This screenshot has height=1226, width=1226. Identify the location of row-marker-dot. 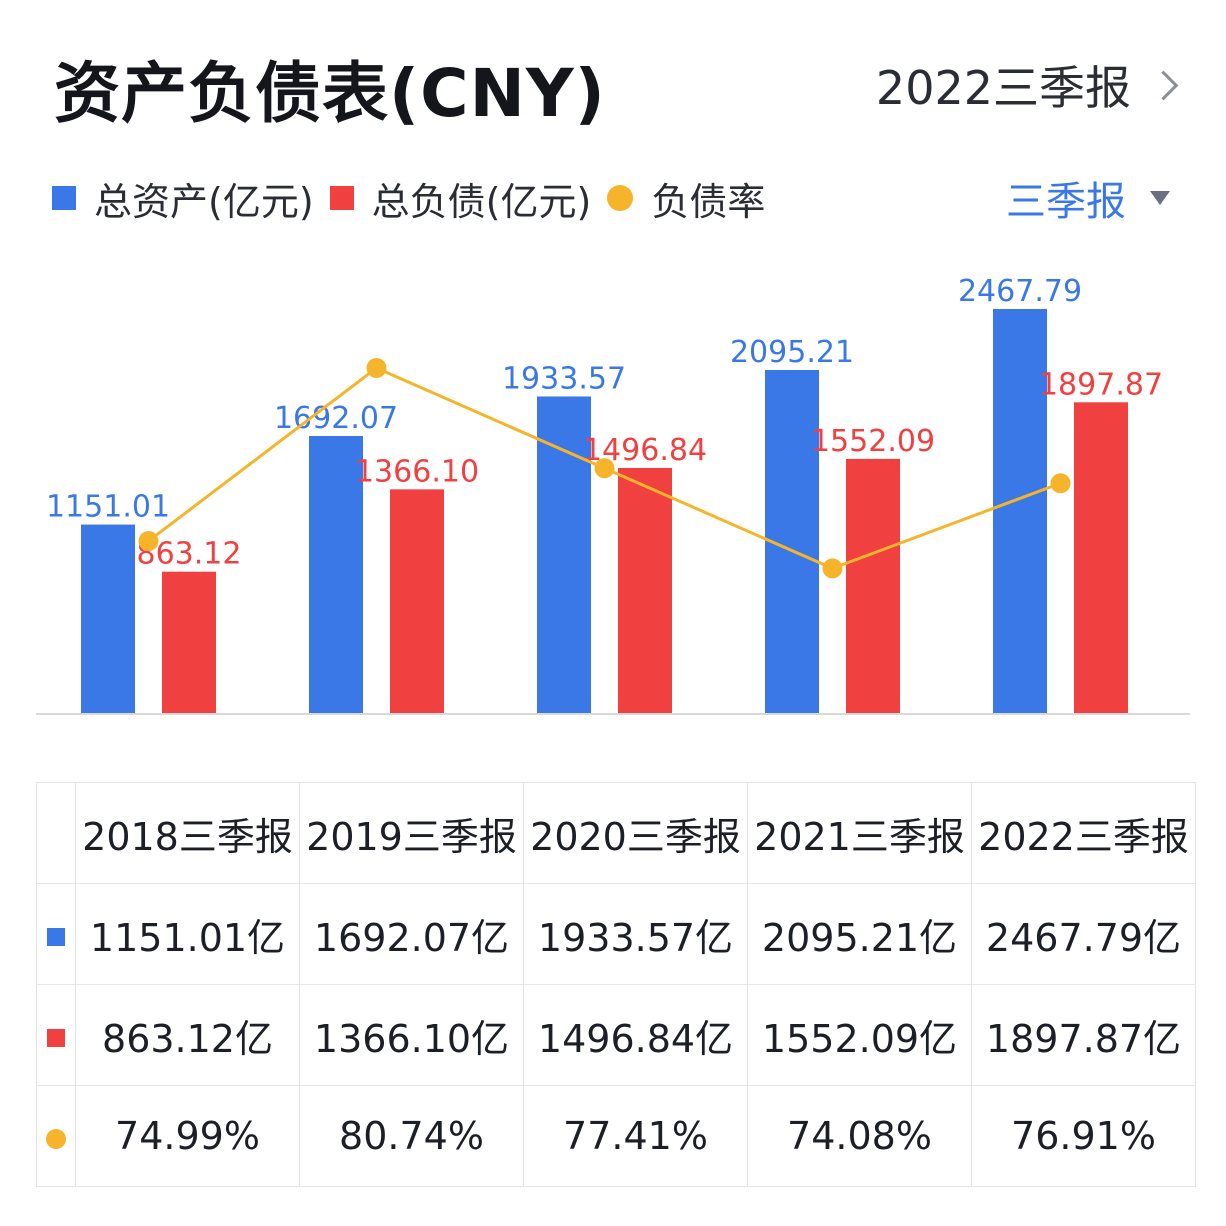
(56, 1138).